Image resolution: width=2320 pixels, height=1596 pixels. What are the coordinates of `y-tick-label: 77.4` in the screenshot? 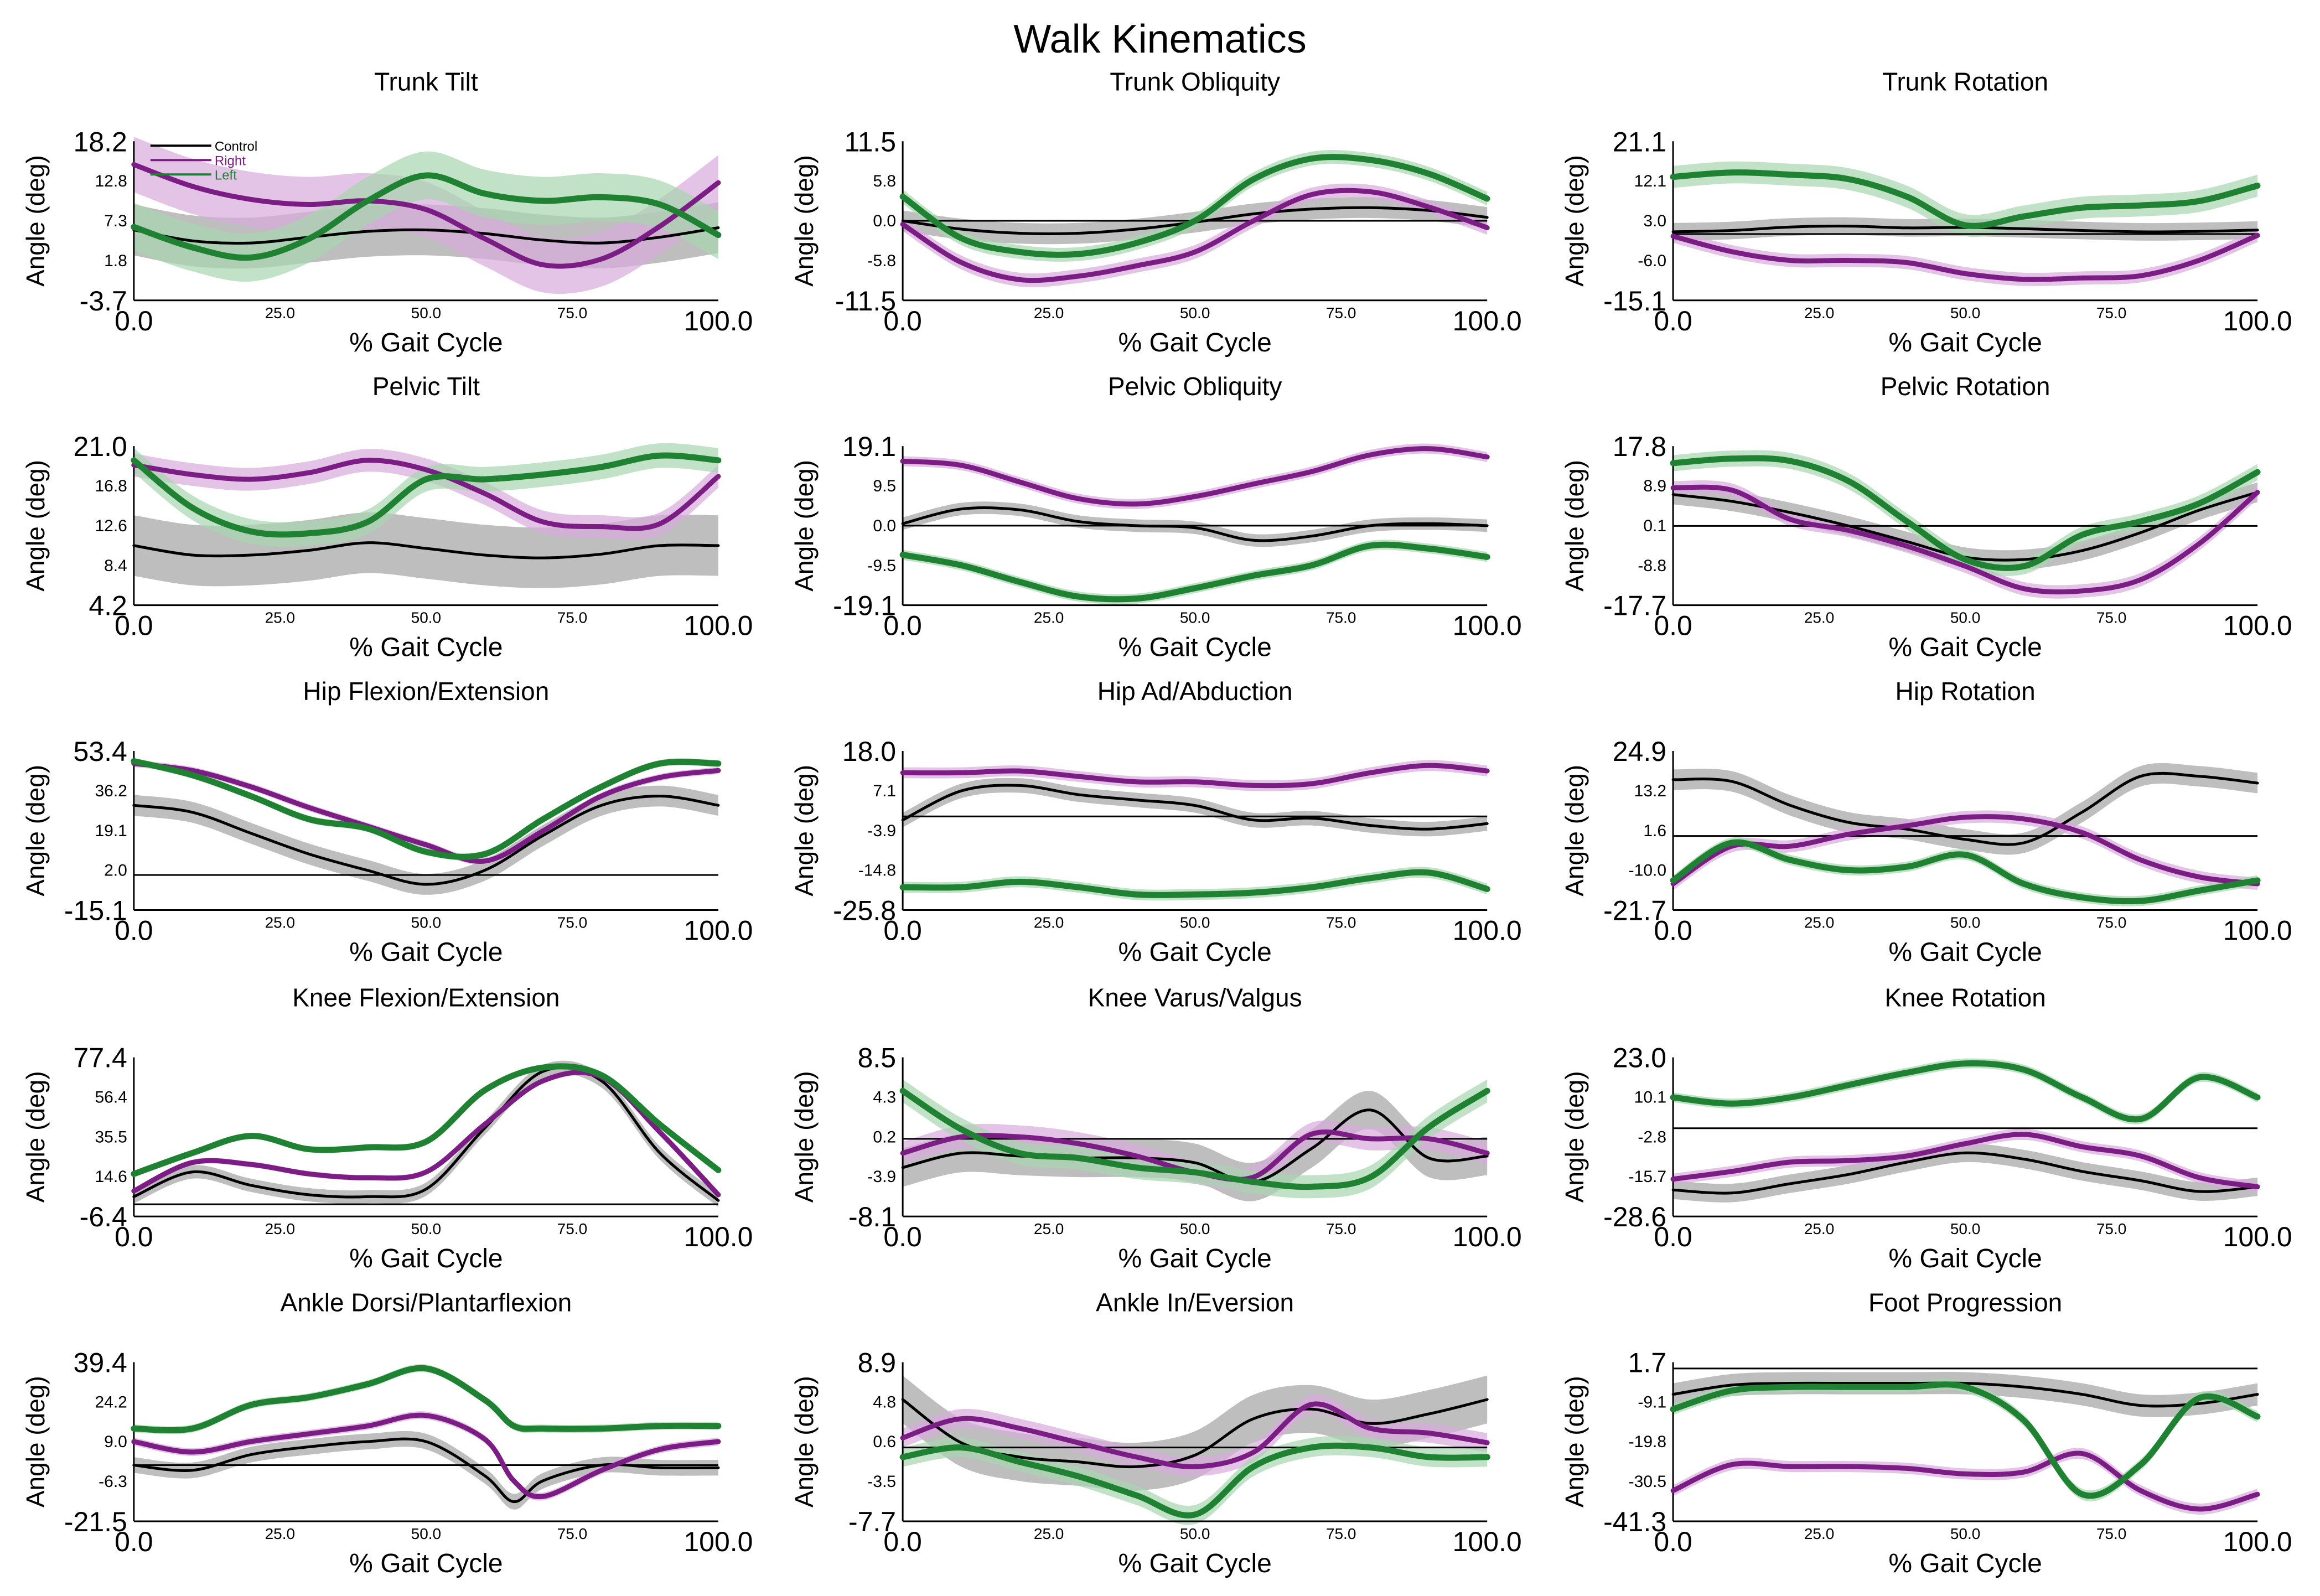 It's located at (100, 1058).